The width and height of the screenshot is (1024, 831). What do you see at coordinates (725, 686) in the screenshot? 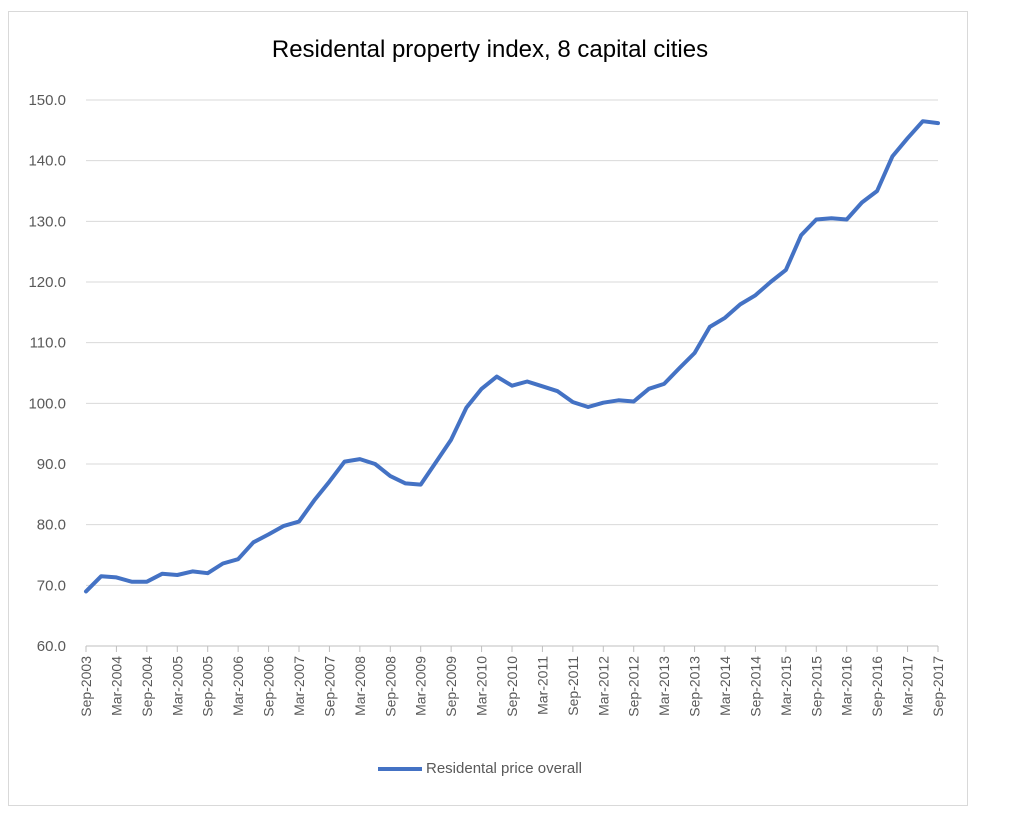
I see `x-tick-label: Mar-2014` at bounding box center [725, 686].